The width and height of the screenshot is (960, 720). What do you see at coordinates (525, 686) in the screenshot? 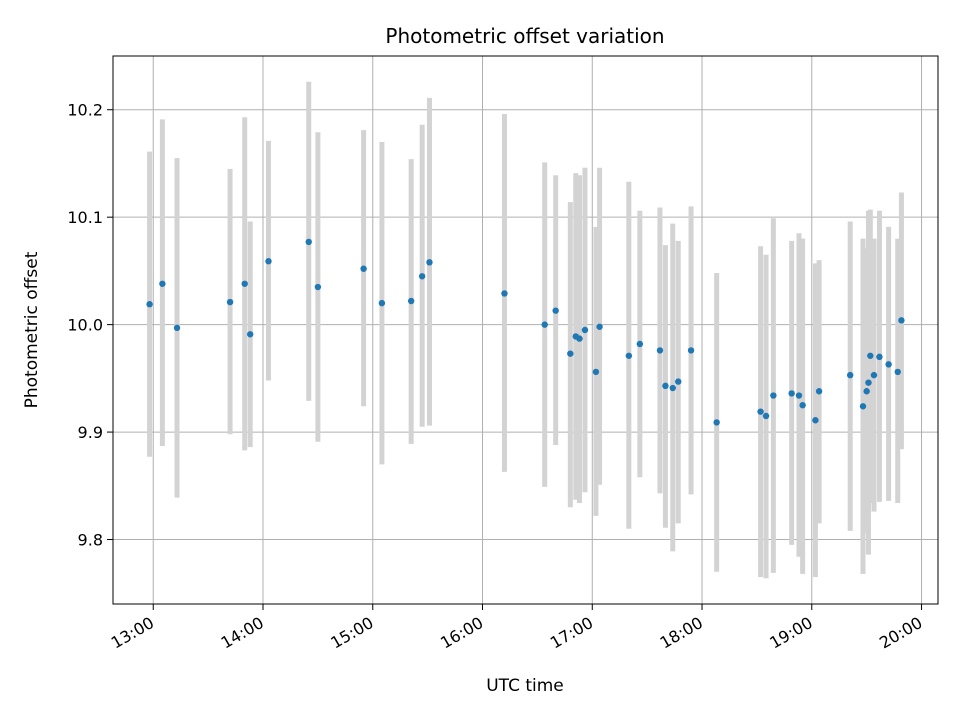
I see `x-axis-label: UTC time` at bounding box center [525, 686].